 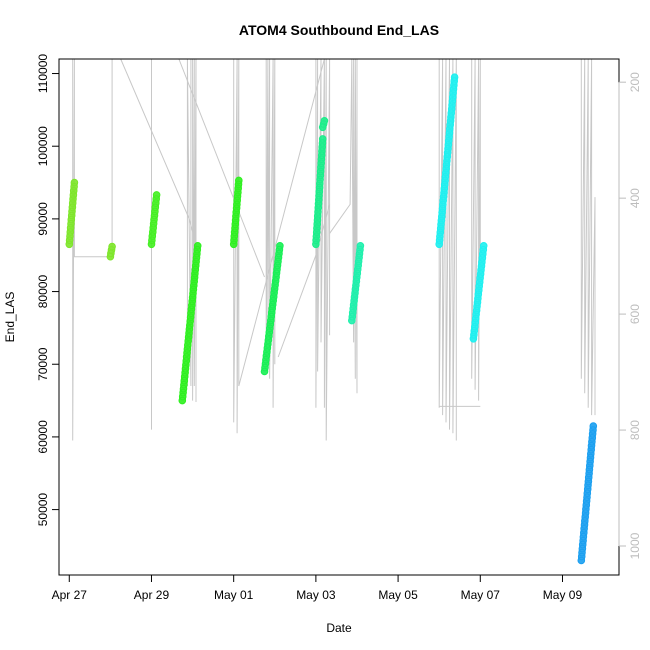 What do you see at coordinates (339, 628) in the screenshot?
I see `x-axis-label: Date` at bounding box center [339, 628].